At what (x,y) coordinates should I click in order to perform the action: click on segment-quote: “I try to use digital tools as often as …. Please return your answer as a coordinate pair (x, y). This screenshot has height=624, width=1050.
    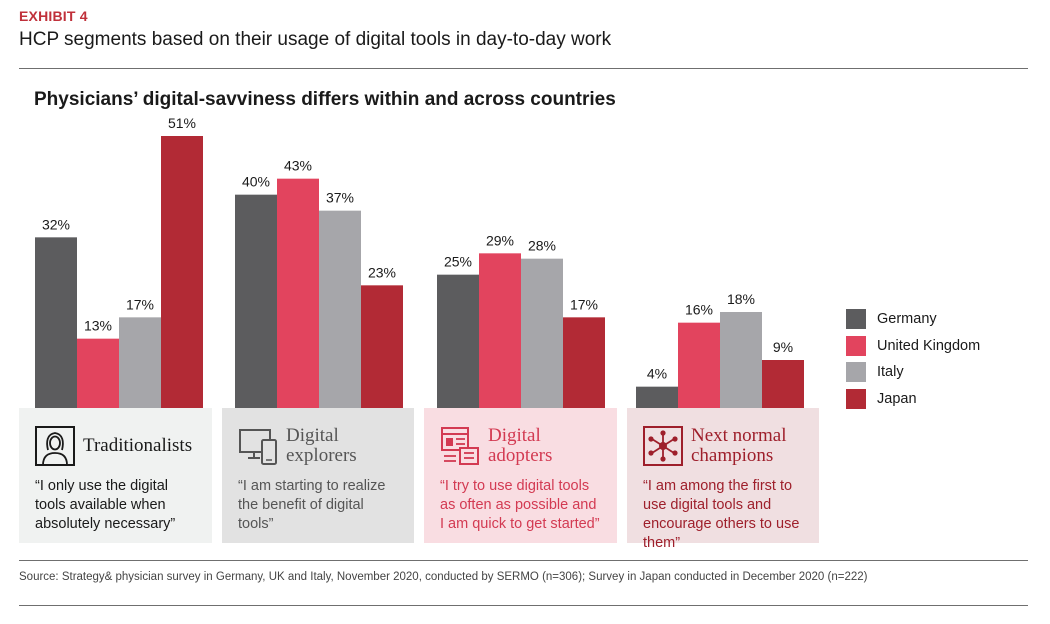
    Looking at the image, I should click on (520, 505).